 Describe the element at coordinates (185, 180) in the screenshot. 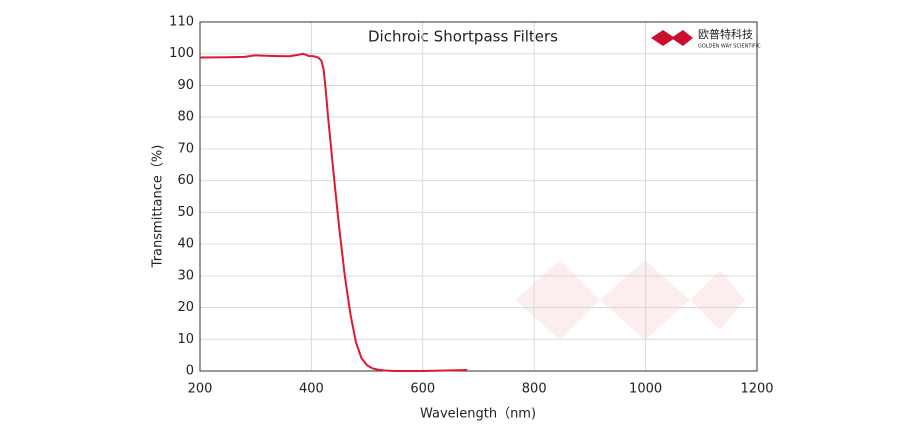

I see `y-tick-label: 60` at that location.